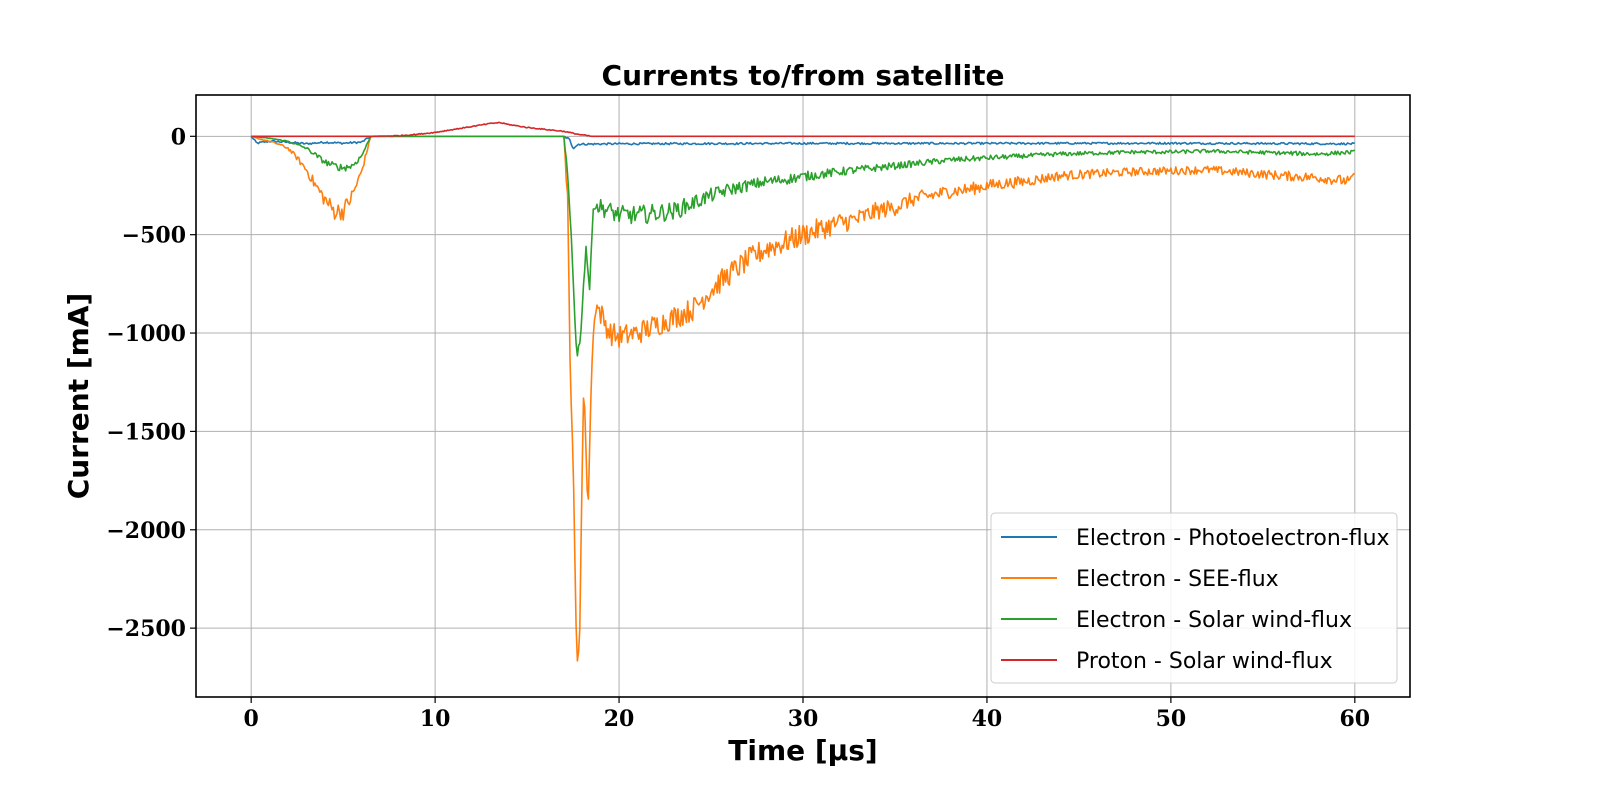  What do you see at coordinates (1355, 719) in the screenshot?
I see `x-tick-label: 60` at bounding box center [1355, 719].